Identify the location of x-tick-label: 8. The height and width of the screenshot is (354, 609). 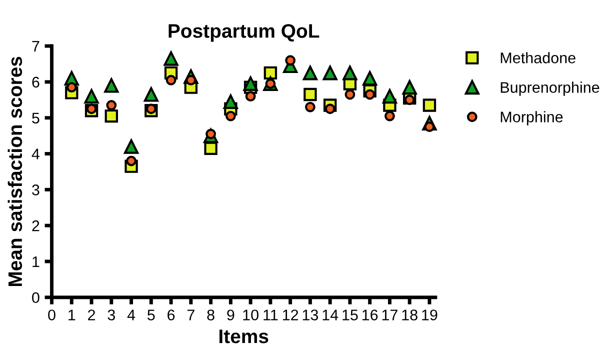
(210, 315).